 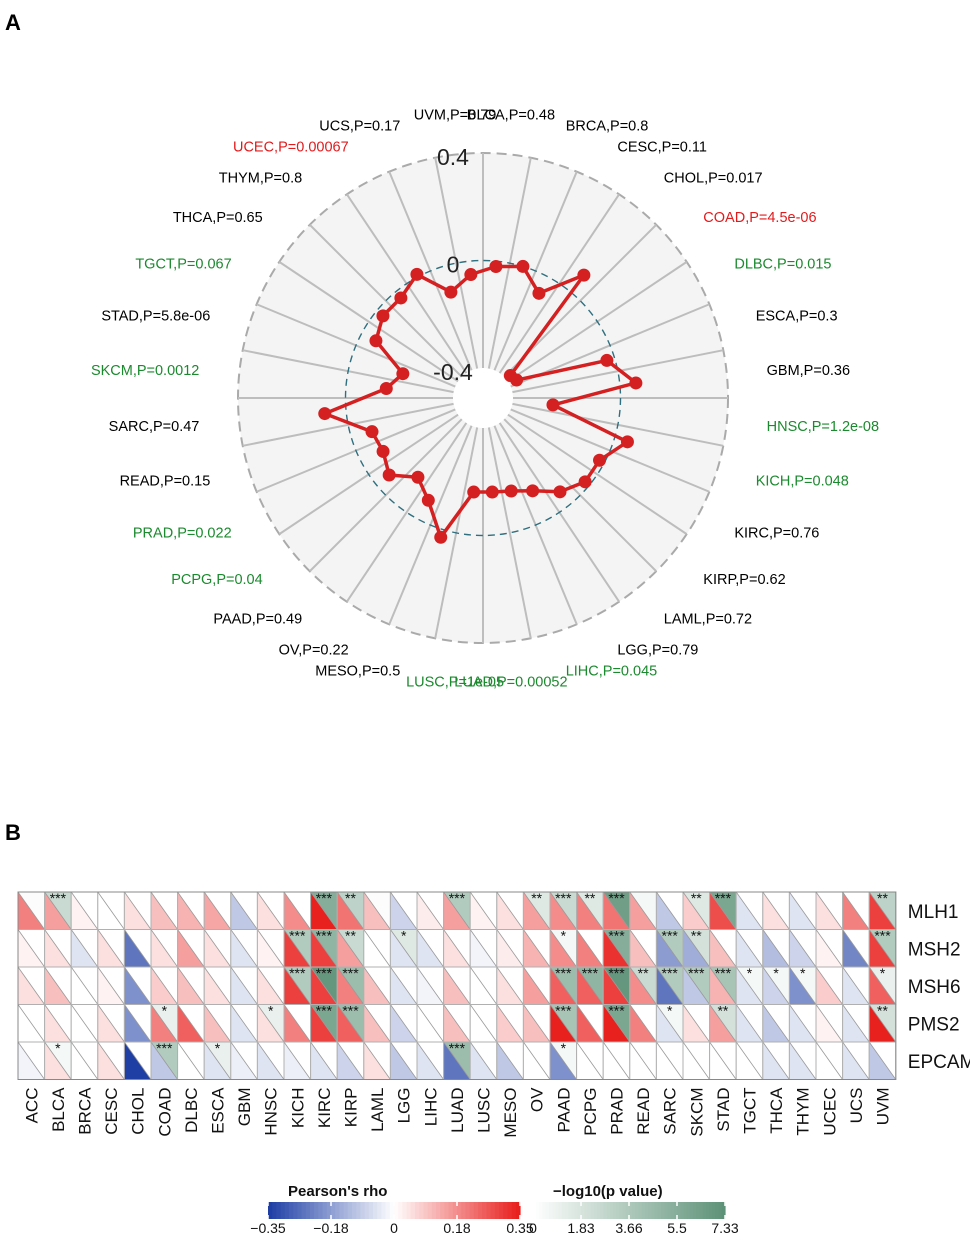 I want to click on radar-label-esca: ESCA,P=0.3, so click(x=797, y=316).